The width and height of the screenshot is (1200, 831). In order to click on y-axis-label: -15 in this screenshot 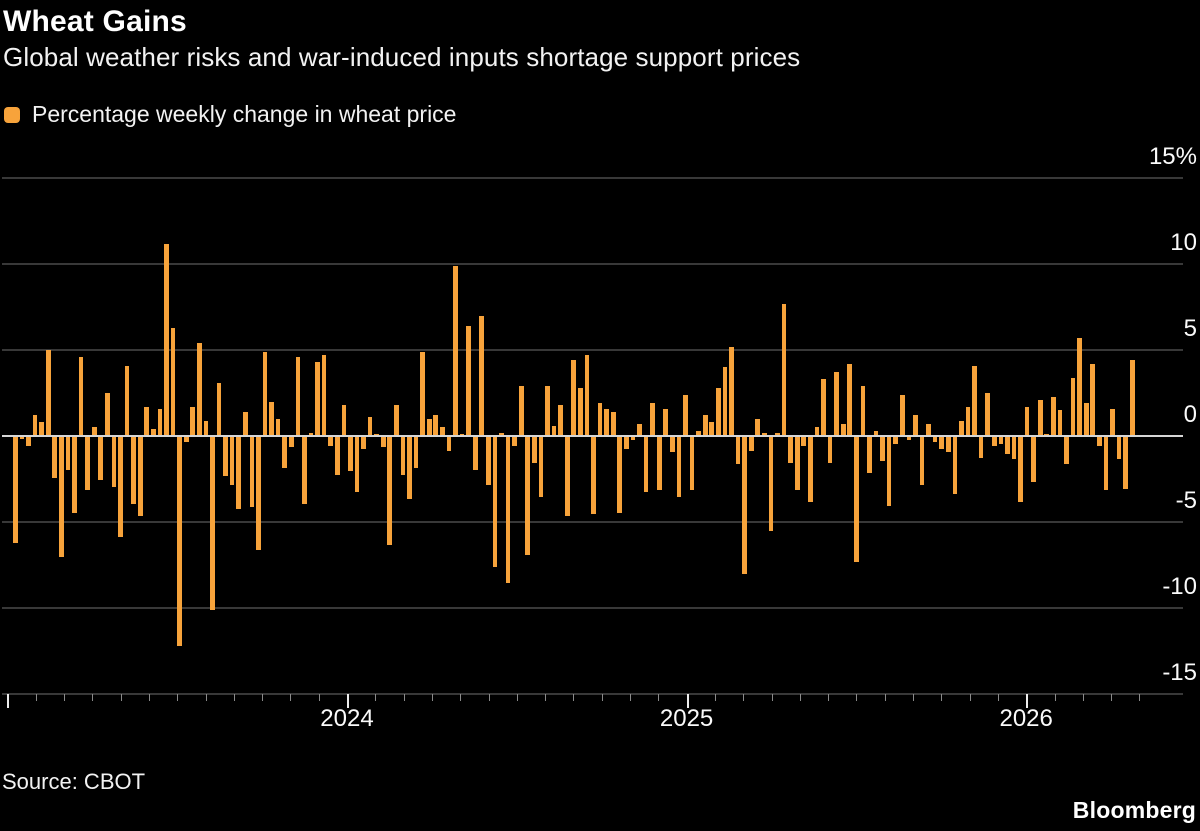, I will do `click(1179, 672)`.